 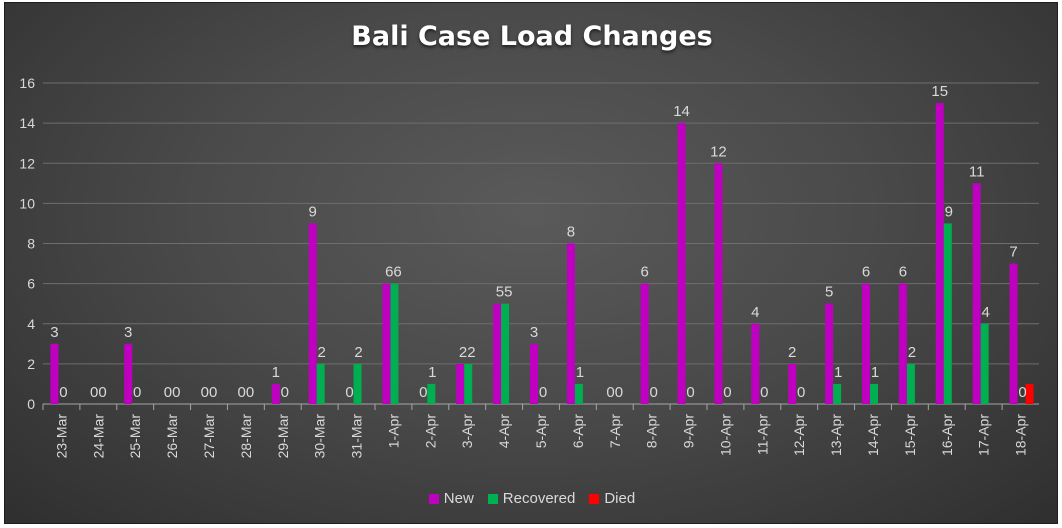 What do you see at coordinates (1021, 435) in the screenshot?
I see `x-tick-label: 18-Apr` at bounding box center [1021, 435].